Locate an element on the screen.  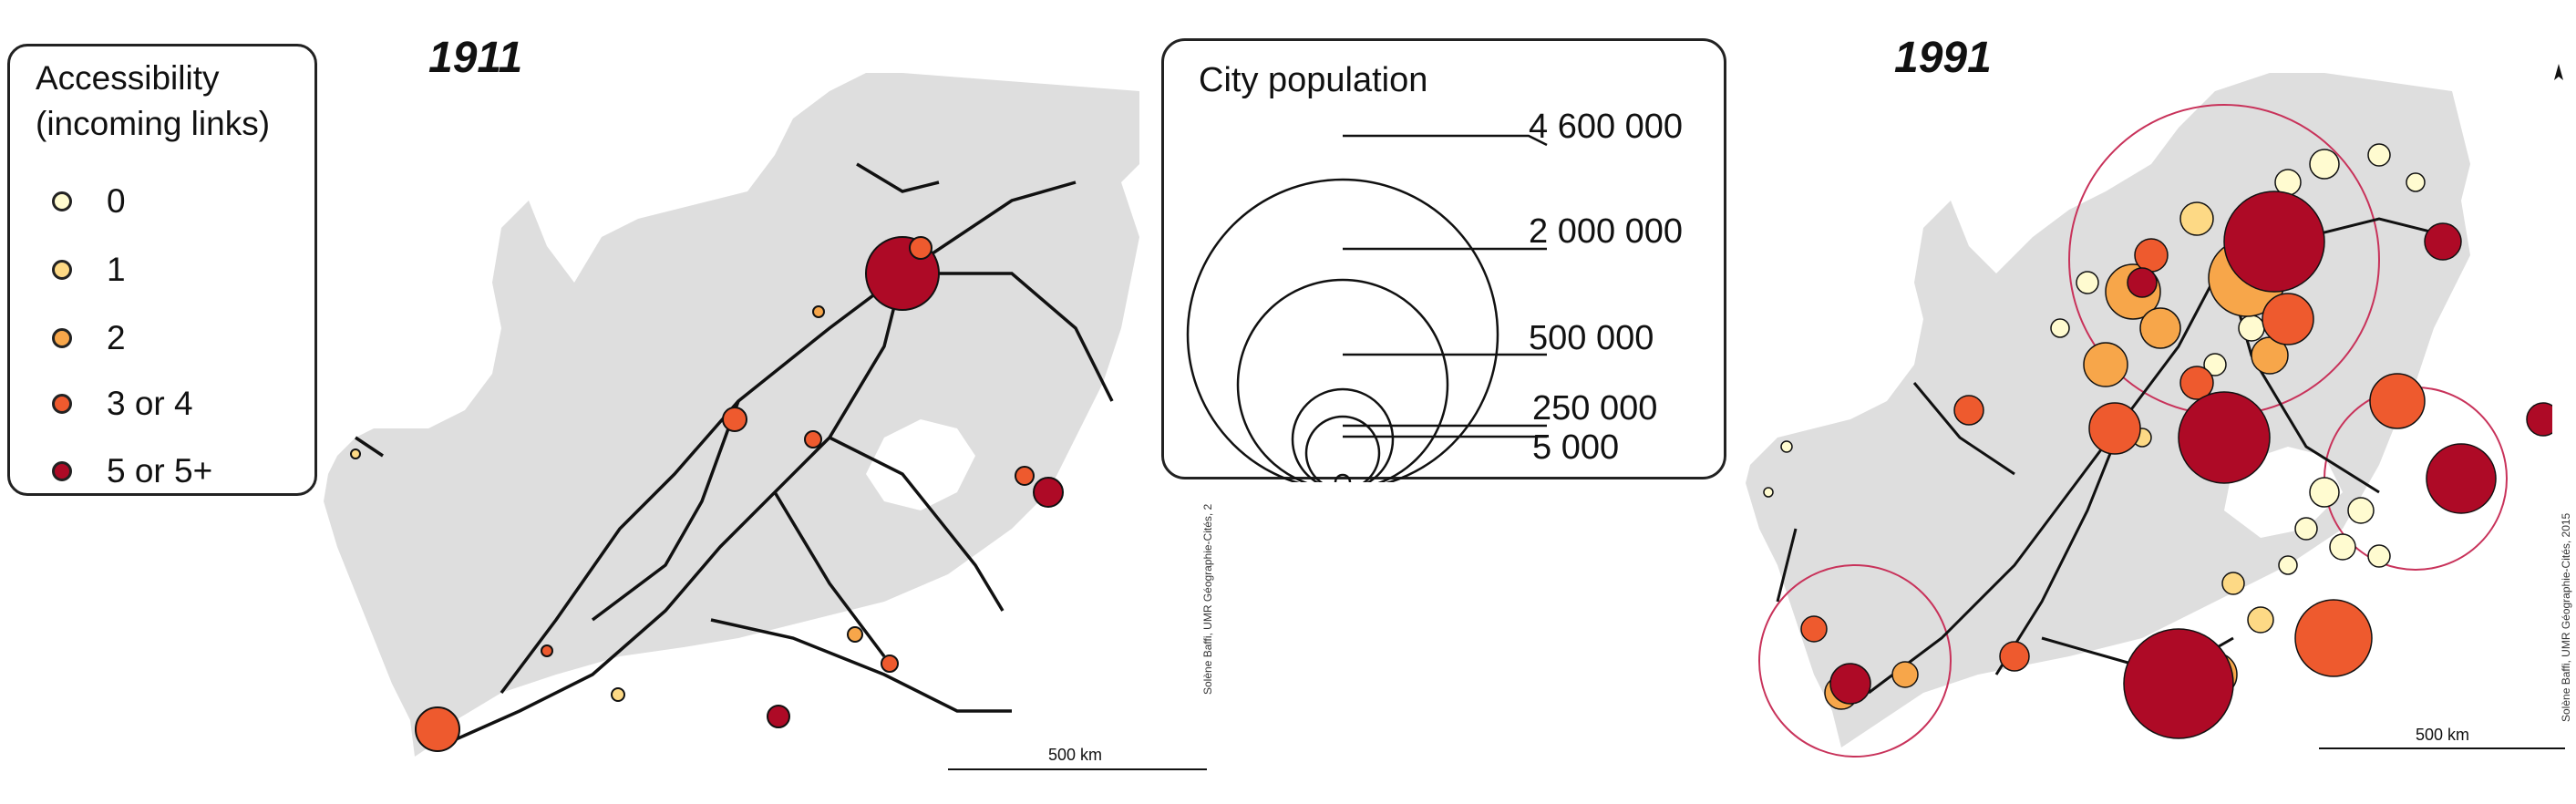
map-left-city-small-e is located at coordinates (618, 694).